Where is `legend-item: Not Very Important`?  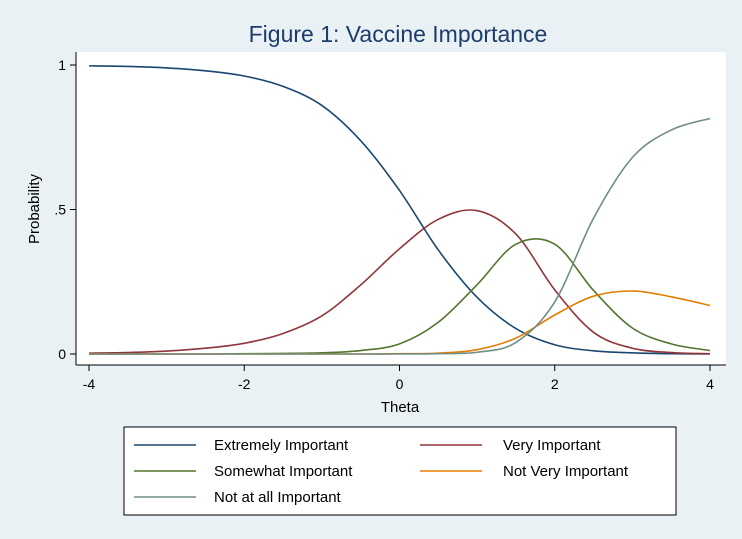
legend-item: Not Very Important is located at coordinates (524, 471).